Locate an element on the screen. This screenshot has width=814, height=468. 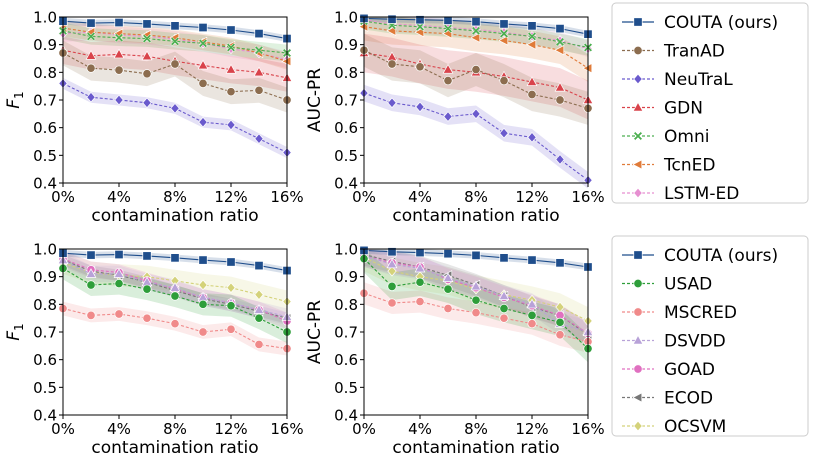
legend-label: GOAD is located at coordinates (689, 370).